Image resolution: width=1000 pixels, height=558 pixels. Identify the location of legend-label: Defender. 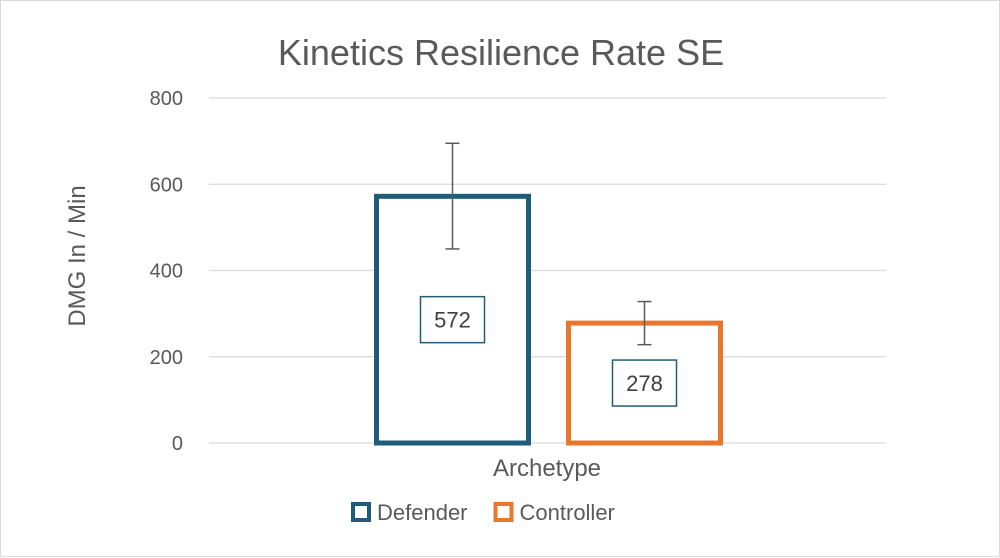
(422, 512).